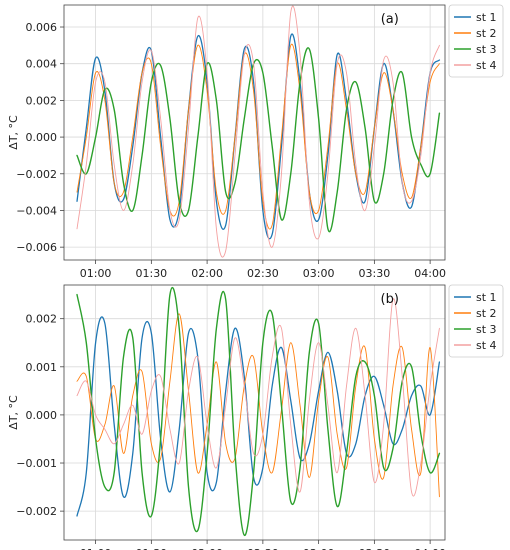 This screenshot has height=550, width=510. Describe the element at coordinates (390, 299) in the screenshot. I see `panel-label: (b)` at that location.